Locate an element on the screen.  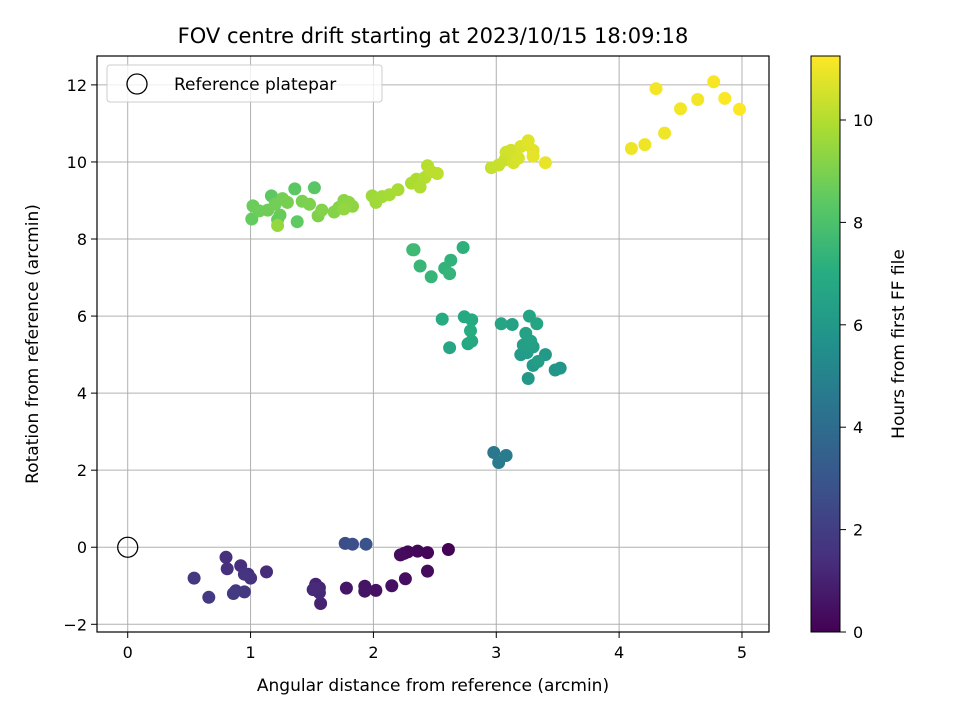
x-axis-label: Angular distance from reference (arcmin) is located at coordinates (433, 686).